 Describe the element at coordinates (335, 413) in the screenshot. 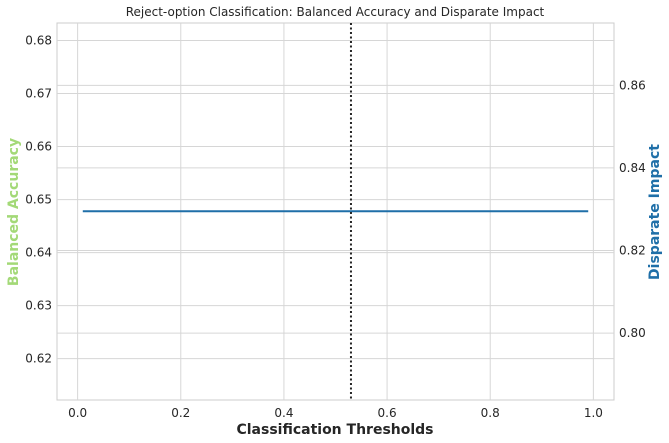

I see `x-tick-labels: 0.0 0.2 0.4 0.6 0.8 1.0` at that location.